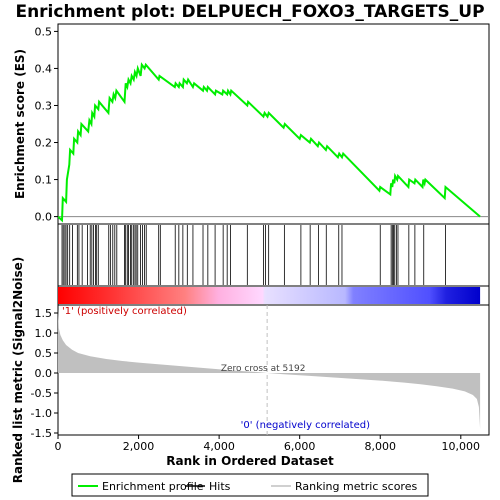  I want to click on metric-y-axis: -1.5 -1.0 -0.5 0.0 0.5 1.0 1.5, so click(44, 373).